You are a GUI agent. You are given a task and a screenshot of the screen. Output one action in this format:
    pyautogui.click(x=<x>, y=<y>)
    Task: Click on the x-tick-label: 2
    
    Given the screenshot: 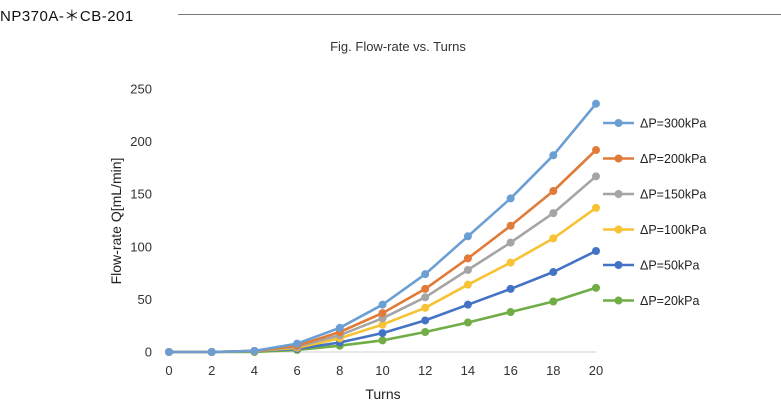 What is the action you would take?
    pyautogui.click(x=211, y=370)
    